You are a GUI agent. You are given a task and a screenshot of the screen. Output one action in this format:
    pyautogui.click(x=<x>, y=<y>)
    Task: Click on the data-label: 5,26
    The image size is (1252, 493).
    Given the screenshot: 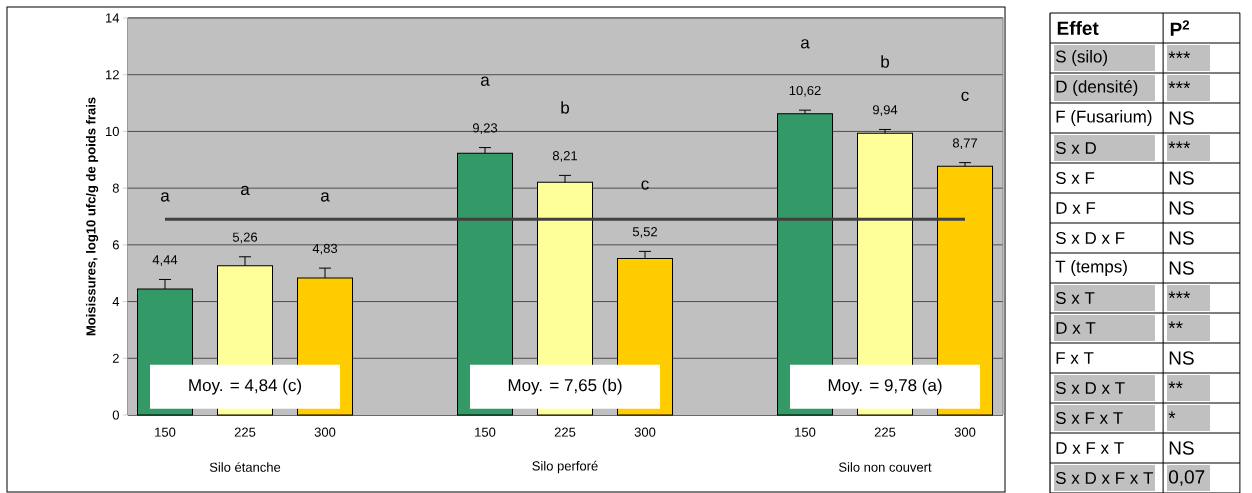 What is the action you would take?
    pyautogui.click(x=245, y=238)
    